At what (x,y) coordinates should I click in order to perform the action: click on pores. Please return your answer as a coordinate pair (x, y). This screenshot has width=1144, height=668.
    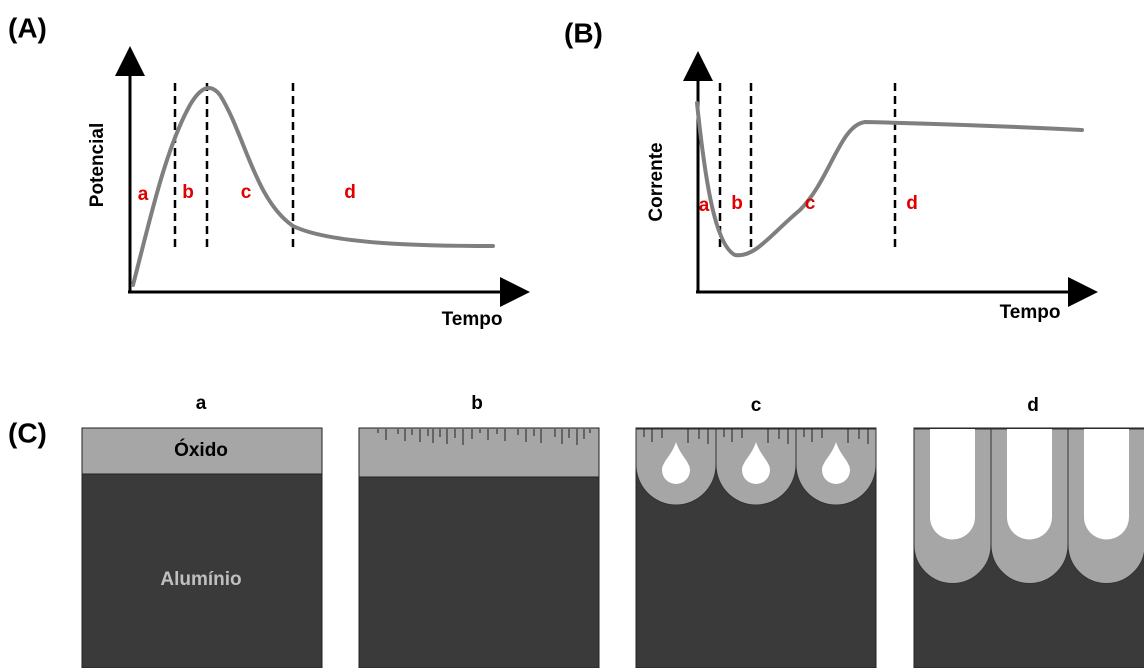
    Looking at the image, I should click on (484, 437).